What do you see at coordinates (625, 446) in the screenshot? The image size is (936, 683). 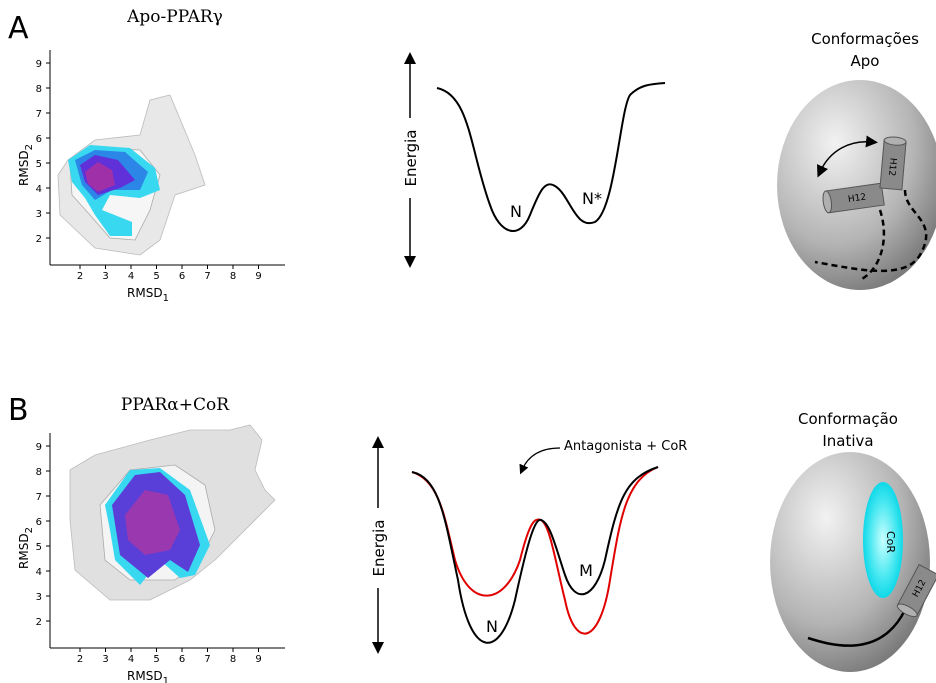 I see `annotation: Antagonista + CoR` at bounding box center [625, 446].